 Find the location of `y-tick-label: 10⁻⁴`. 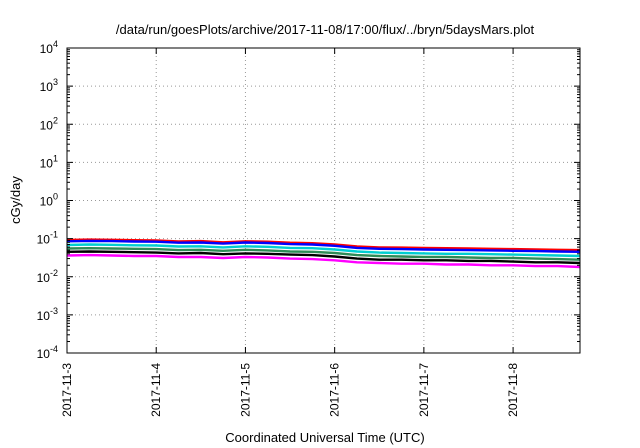

y-tick-label: 10⁻⁴ is located at coordinates (47, 352).